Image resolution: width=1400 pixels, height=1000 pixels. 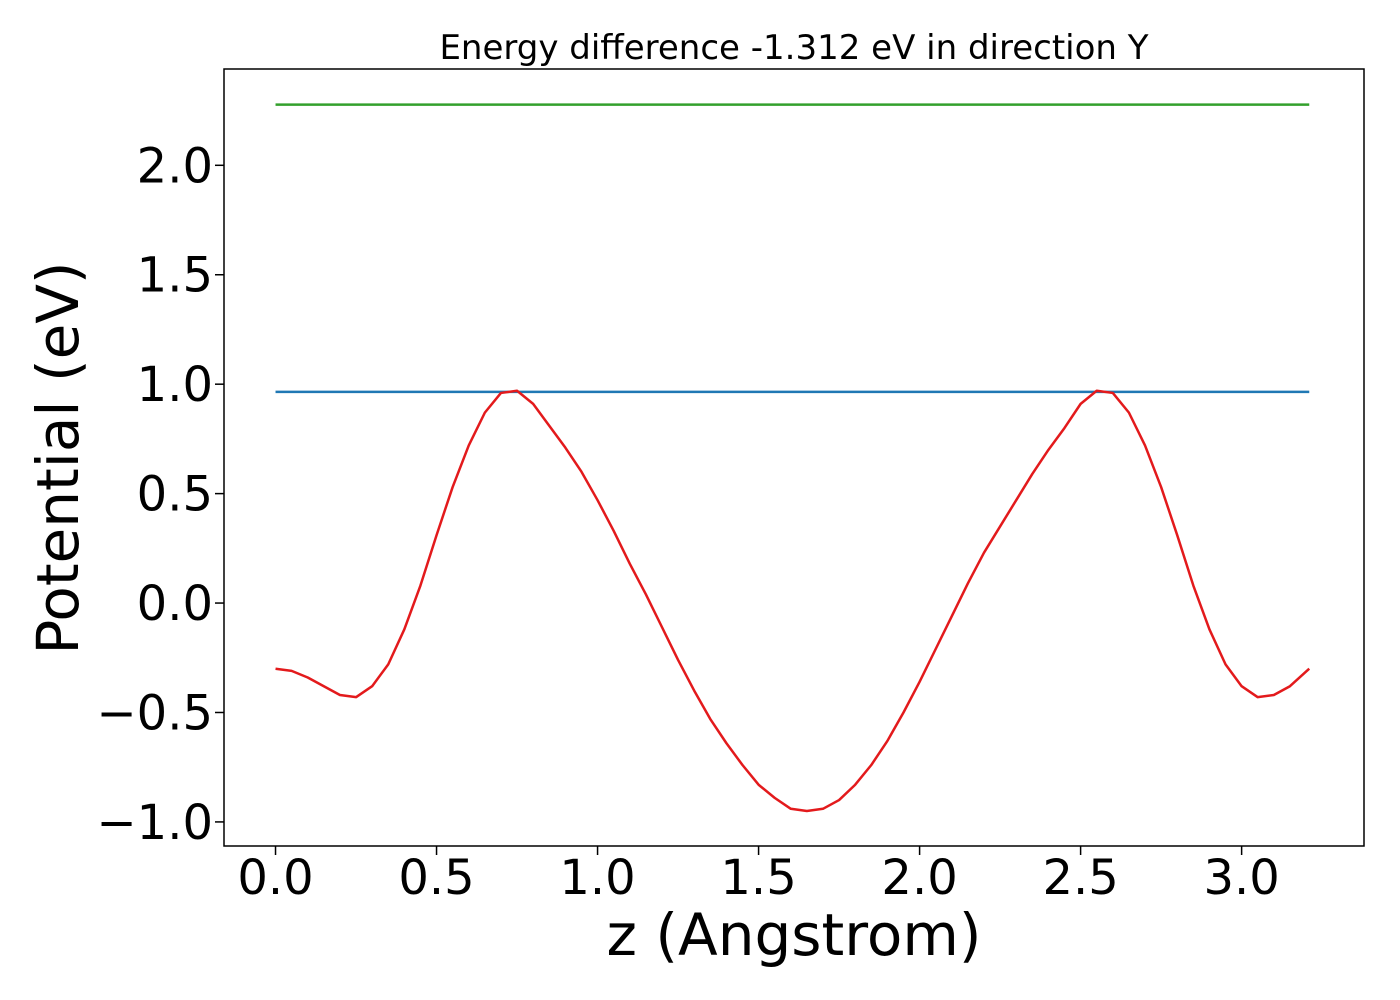 I want to click on x-axis: 0.0 0.5 1.0 1.5 2.0 2.5 3.0, so click(x=758, y=876).